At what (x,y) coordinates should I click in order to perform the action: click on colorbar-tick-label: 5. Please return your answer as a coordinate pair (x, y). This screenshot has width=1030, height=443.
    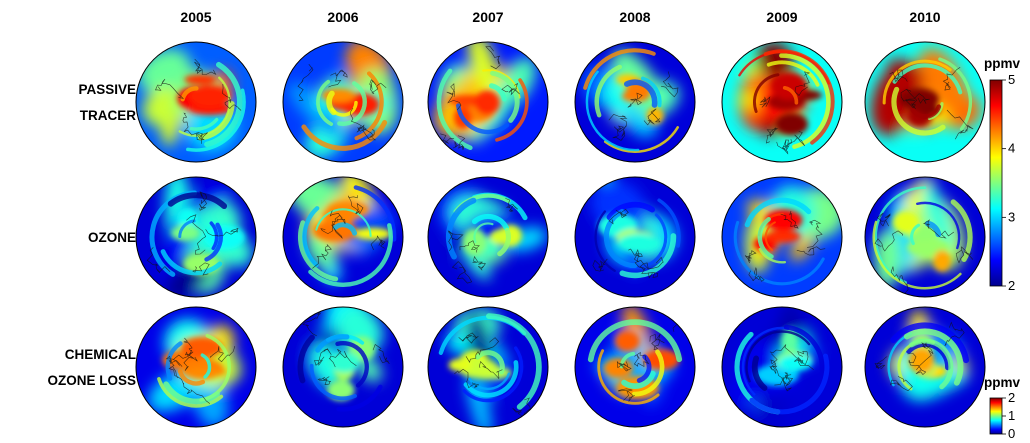
    Looking at the image, I should click on (1011, 79).